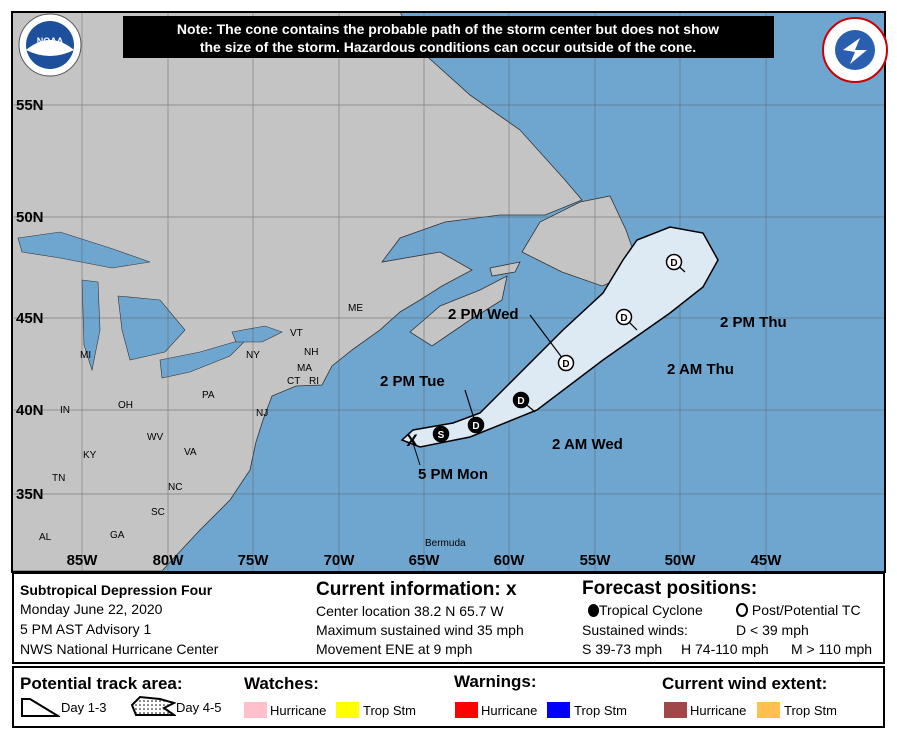  Describe the element at coordinates (293, 381) in the screenshot. I see `place-label: CT` at that location.